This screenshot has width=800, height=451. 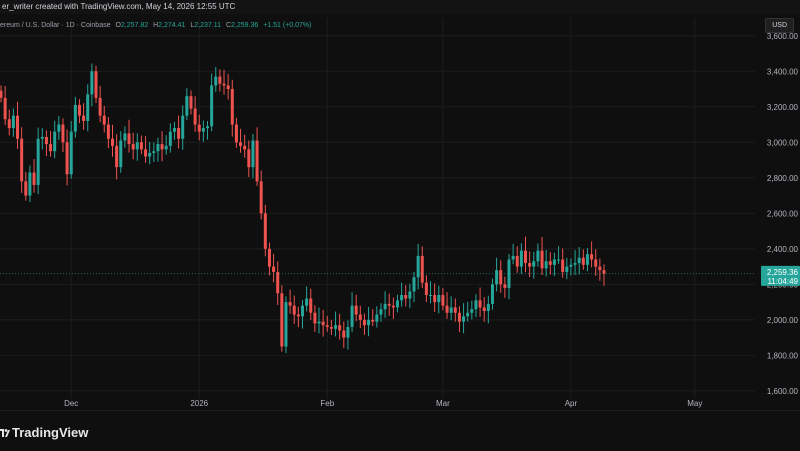 What do you see at coordinates (783, 142) in the screenshot?
I see `price-tick-label: 3,000.00` at bounding box center [783, 142].